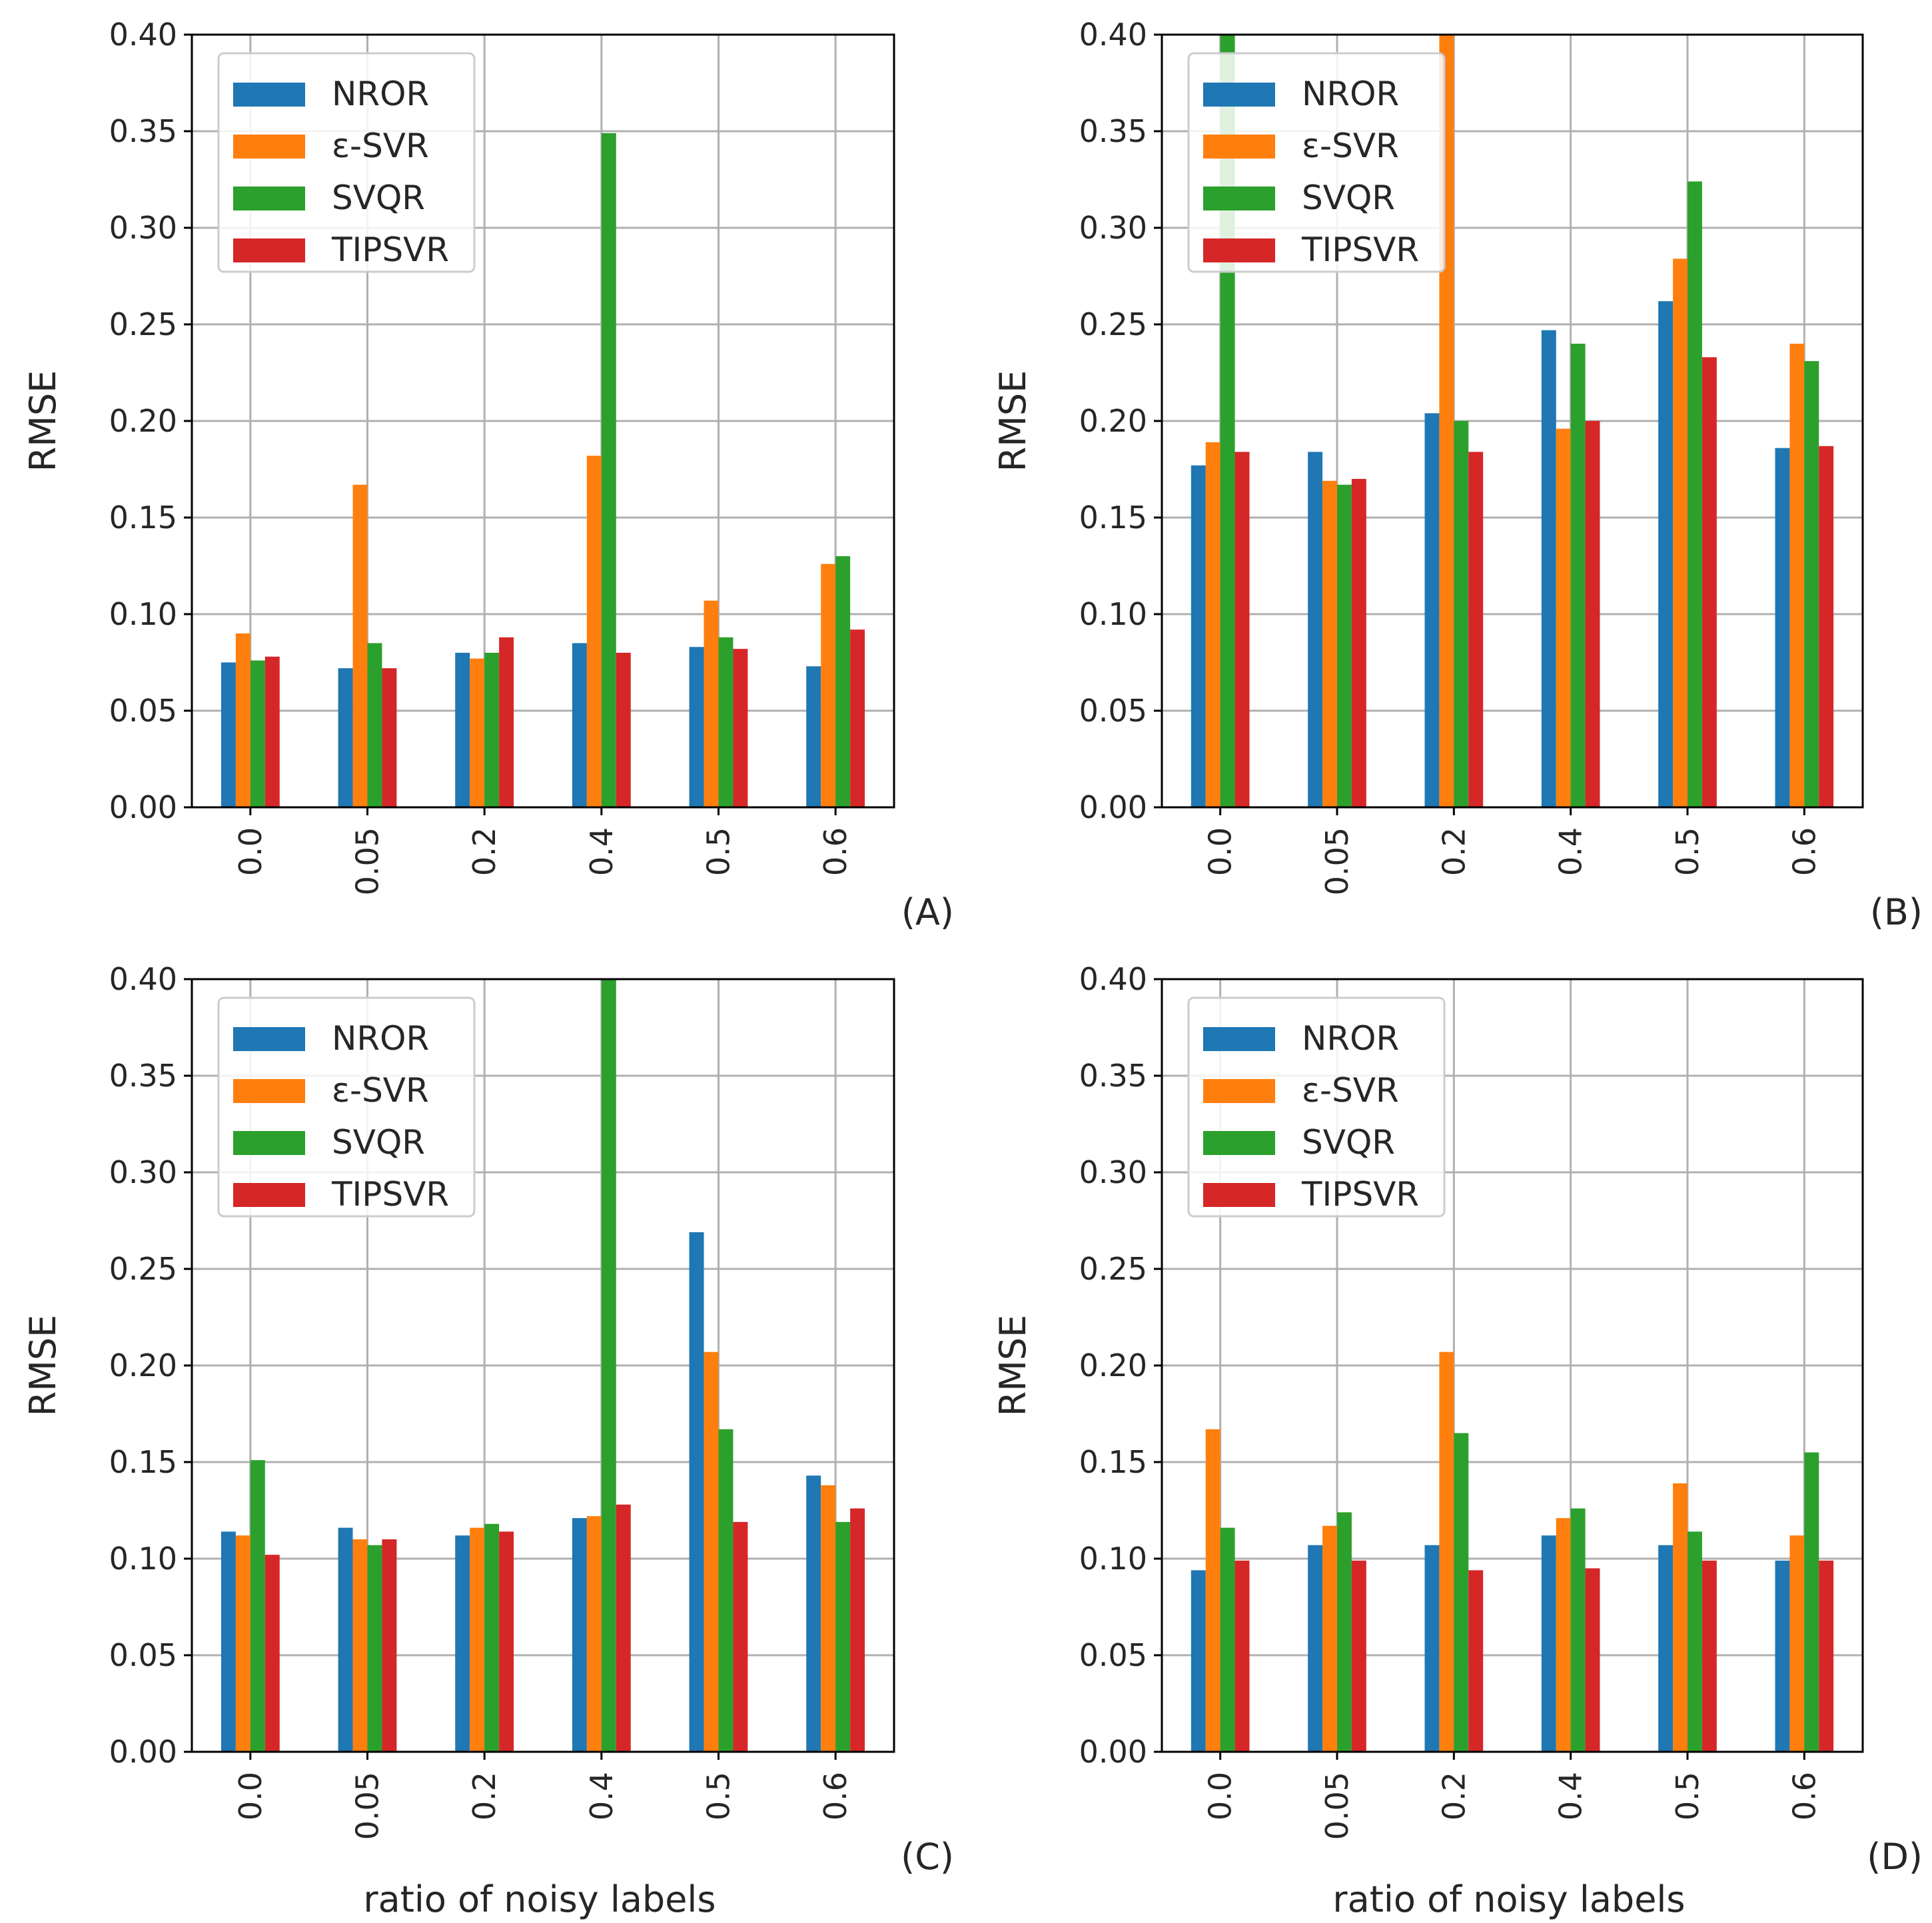  I want to click on x-axis-label: ratio of noisy labels, so click(539, 1899).